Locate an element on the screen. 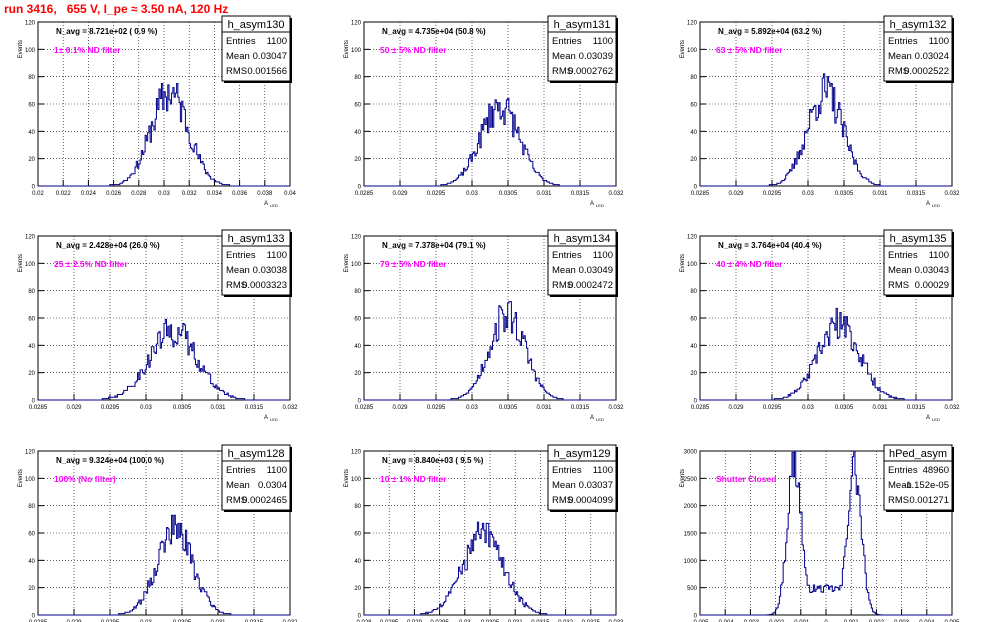 The height and width of the screenshot is (622, 996). y-tick-label: 0 is located at coordinates (360, 402).